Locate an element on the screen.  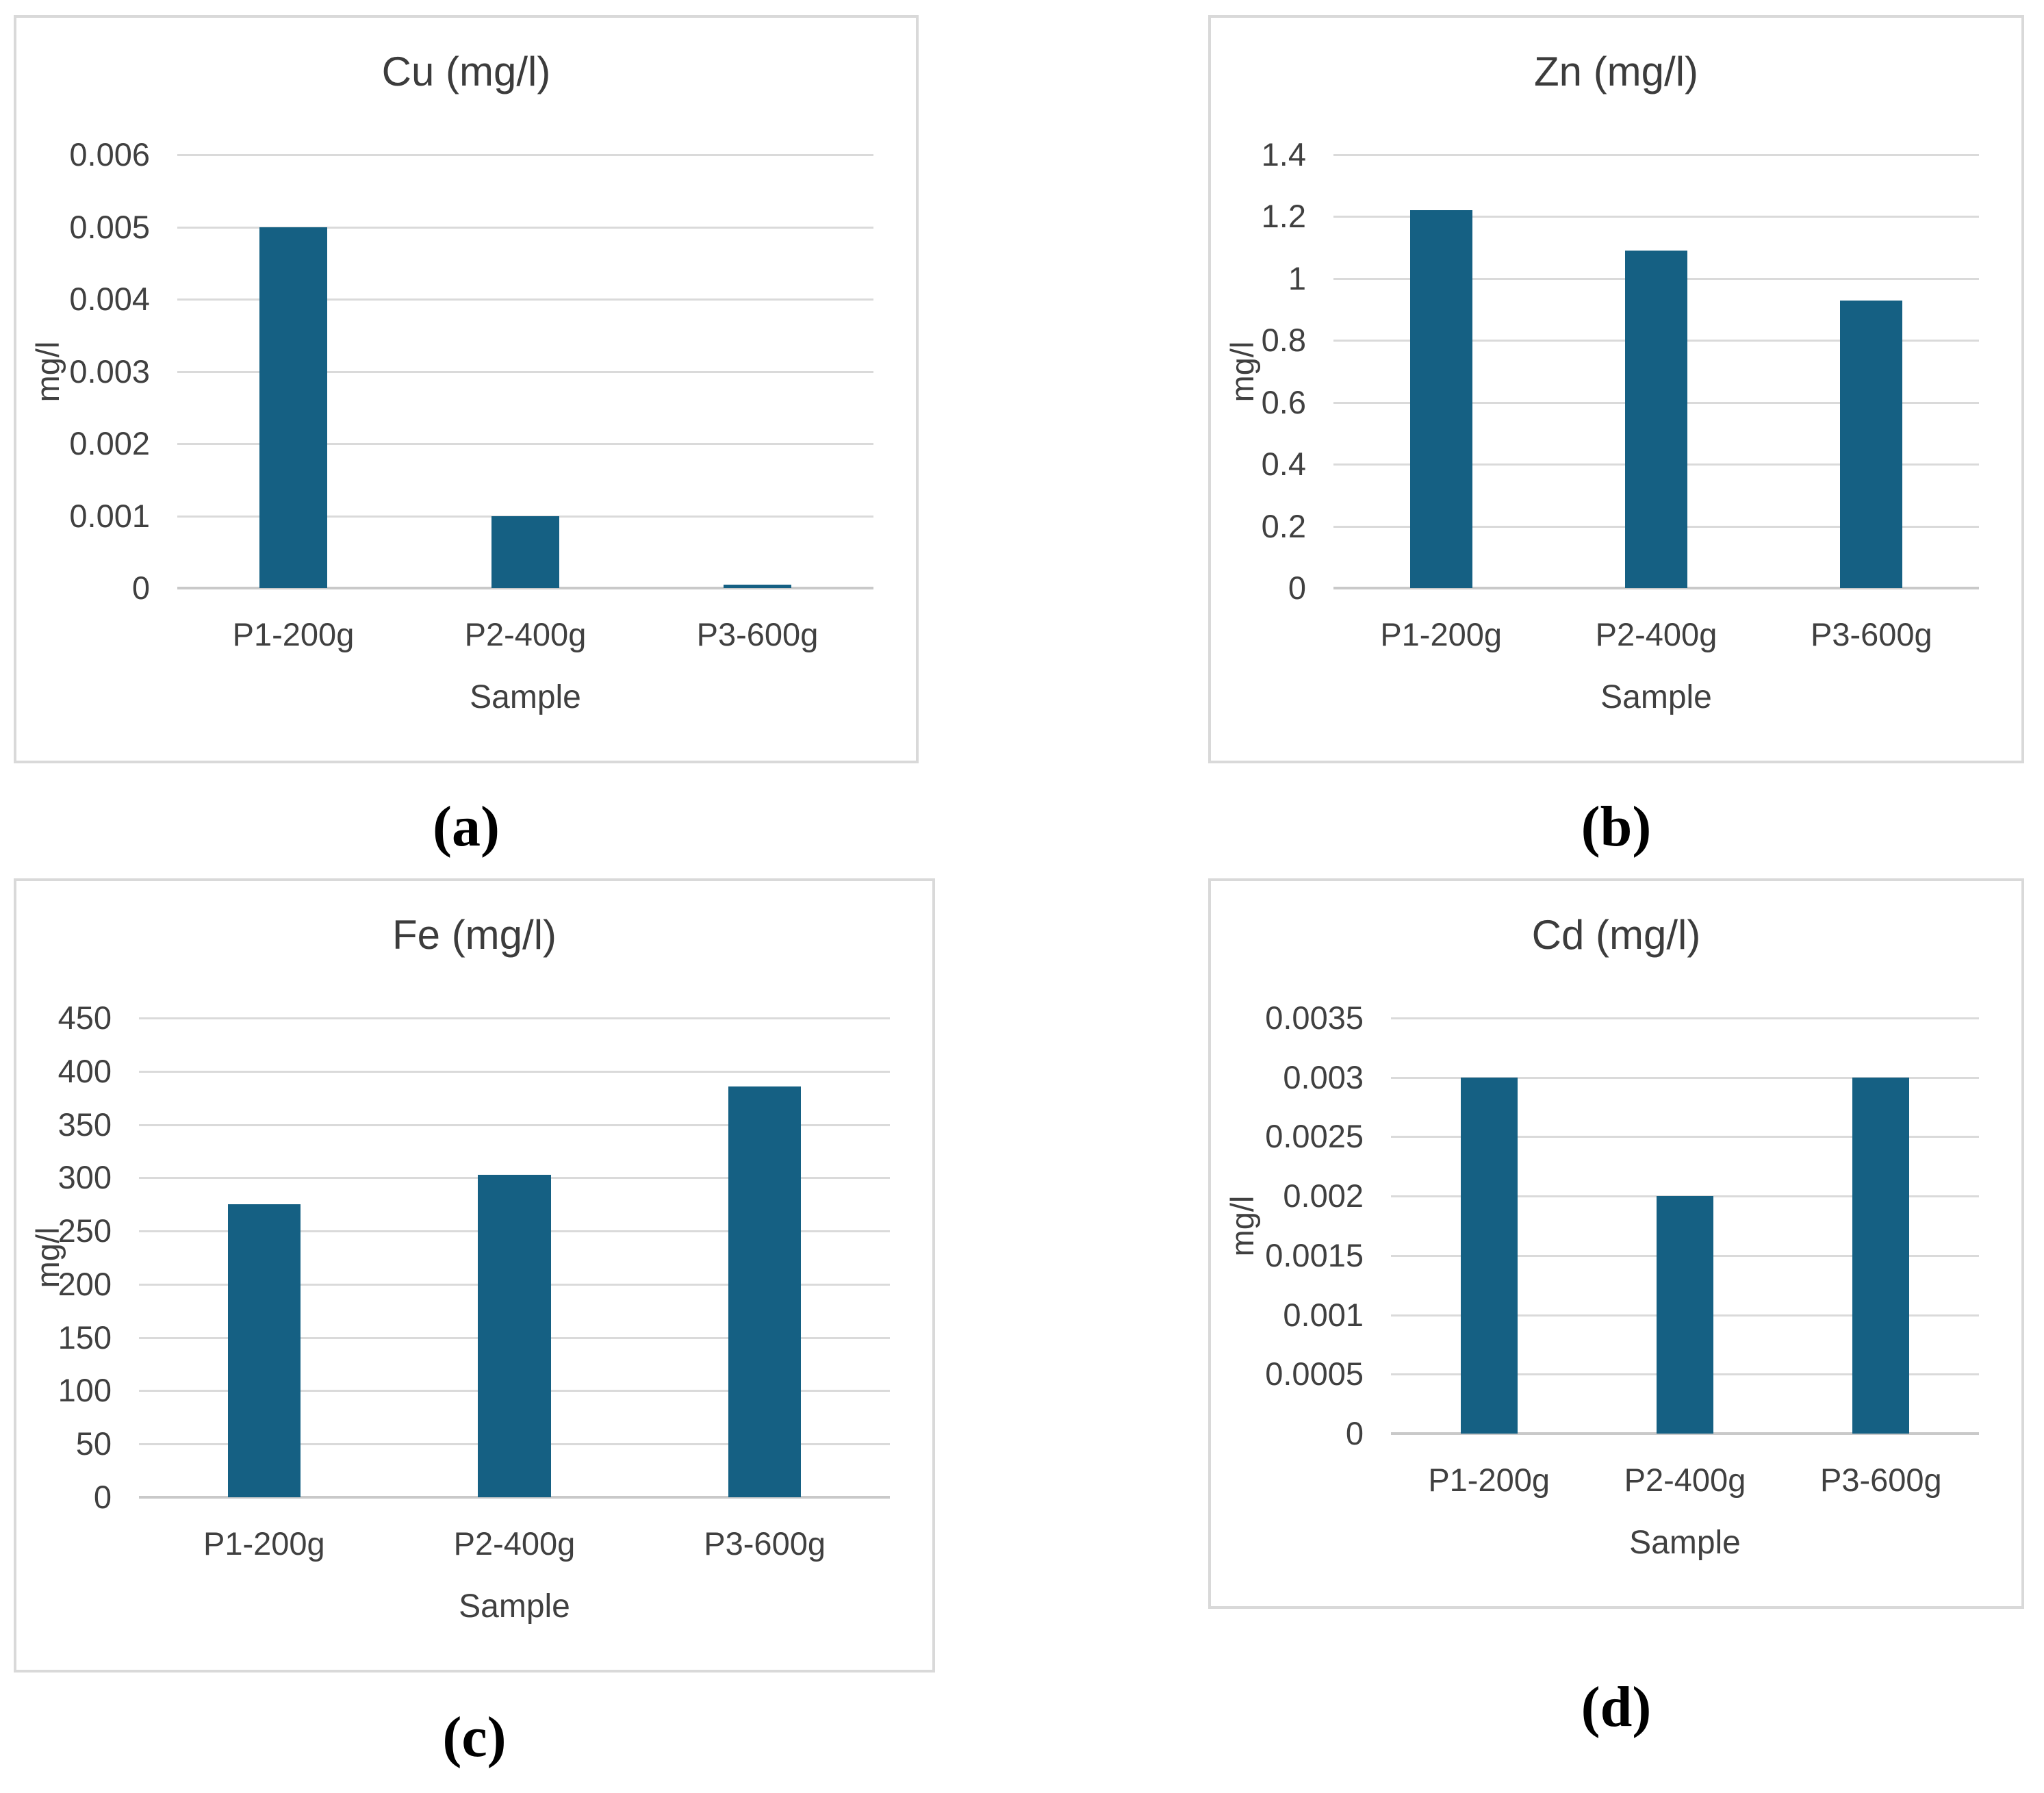
y-tick-label: 0.005 is located at coordinates (109, 226).